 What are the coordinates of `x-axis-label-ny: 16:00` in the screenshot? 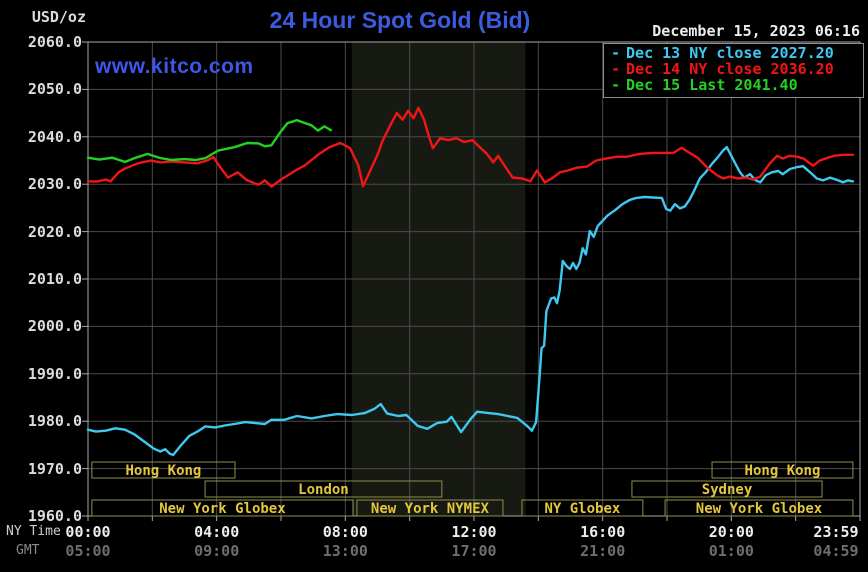 It's located at (603, 532).